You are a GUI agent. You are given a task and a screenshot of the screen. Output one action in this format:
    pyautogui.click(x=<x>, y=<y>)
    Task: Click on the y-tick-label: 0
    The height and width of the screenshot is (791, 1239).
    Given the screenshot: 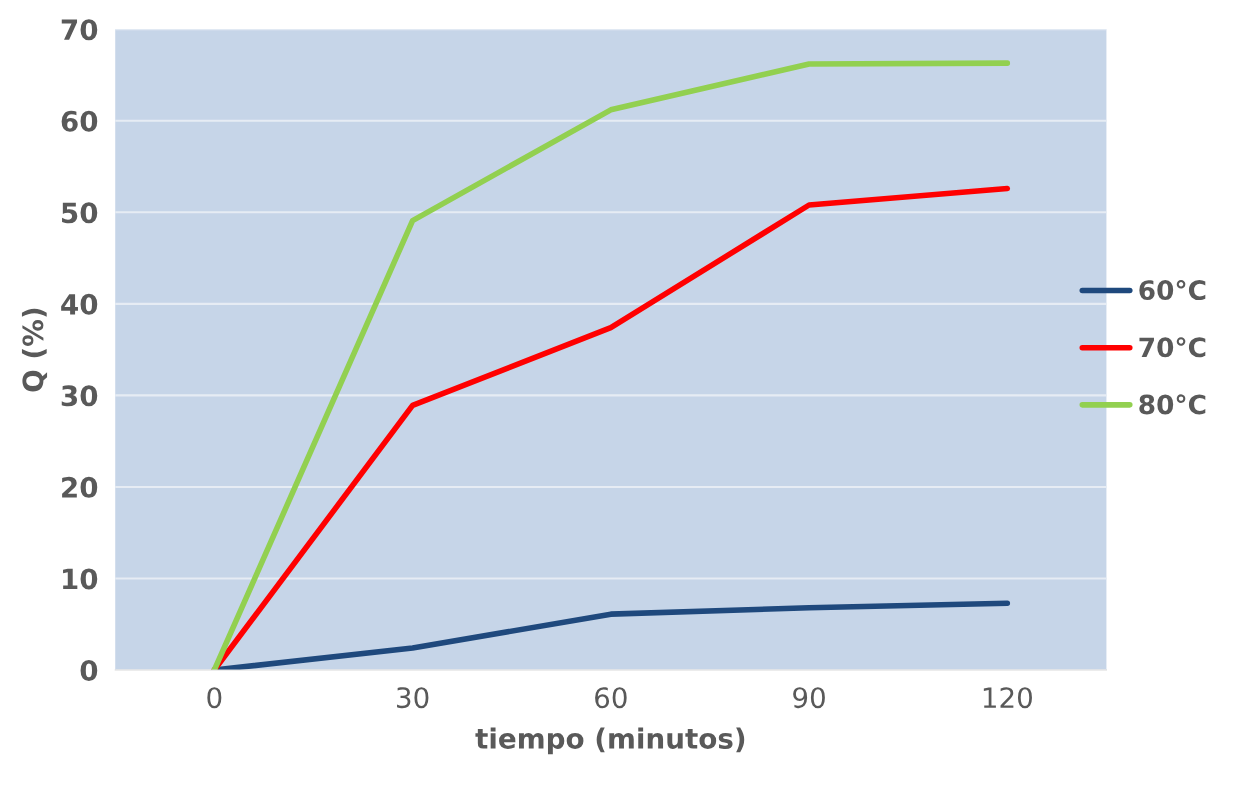 What is the action you would take?
    pyautogui.click(x=89, y=670)
    